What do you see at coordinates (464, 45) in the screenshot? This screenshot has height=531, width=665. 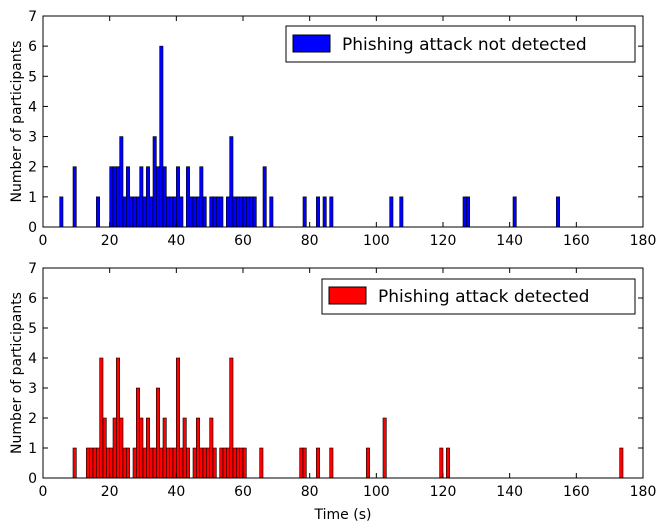 I see `legend-label: Phishing attack not detected` at bounding box center [464, 45].